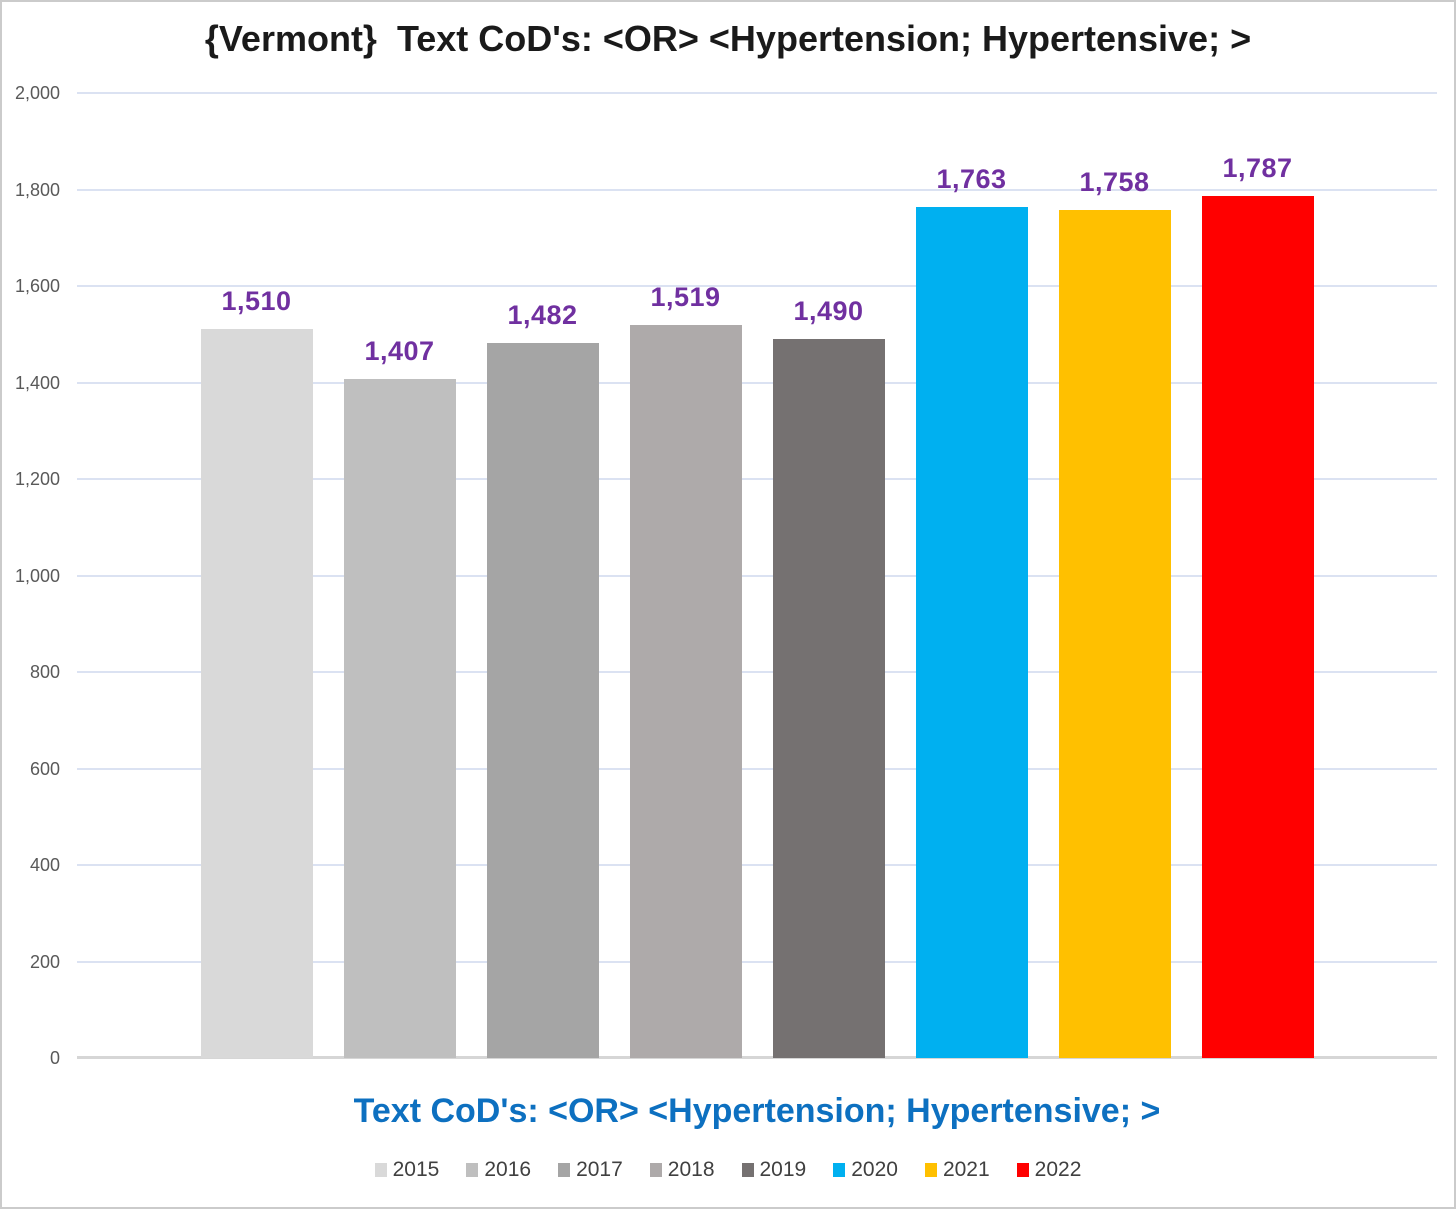  I want to click on legend-item-2019: 2019, so click(774, 1170).